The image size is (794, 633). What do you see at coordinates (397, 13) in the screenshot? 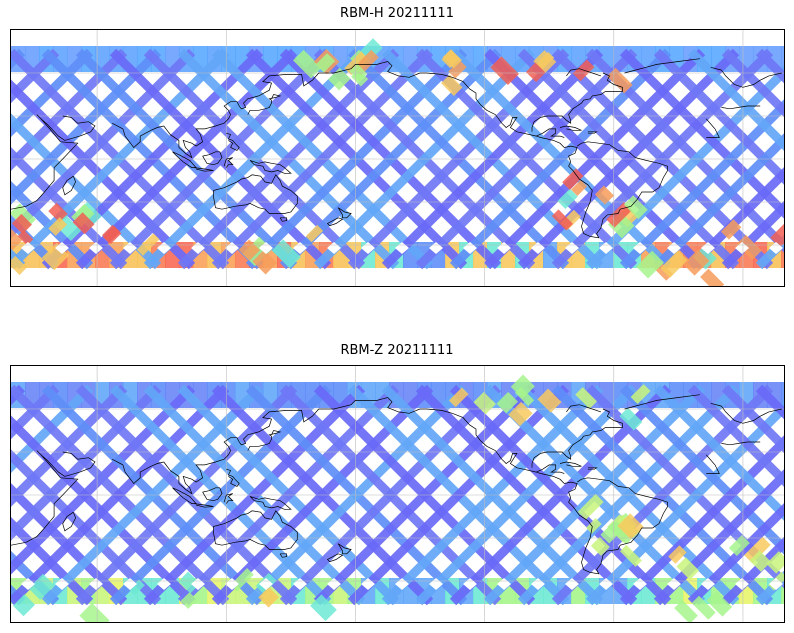
I see `panel-title-top: RBM-H 20211111` at bounding box center [397, 13].